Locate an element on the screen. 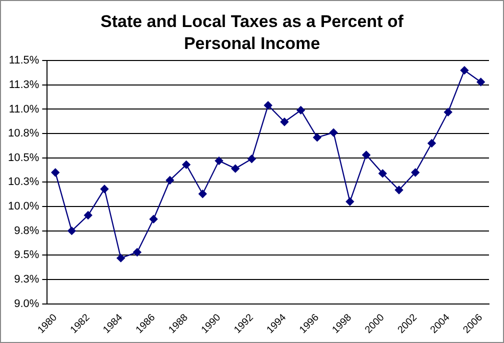 This screenshot has width=504, height=343. y-tick-label: 9.5% is located at coordinates (27, 255).